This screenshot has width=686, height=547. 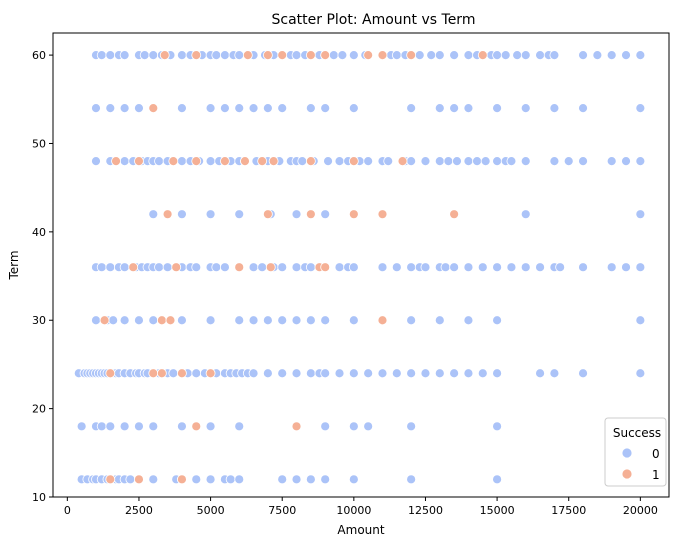 What do you see at coordinates (139, 510) in the screenshot?
I see `x-tick-label: 2500` at bounding box center [139, 510].